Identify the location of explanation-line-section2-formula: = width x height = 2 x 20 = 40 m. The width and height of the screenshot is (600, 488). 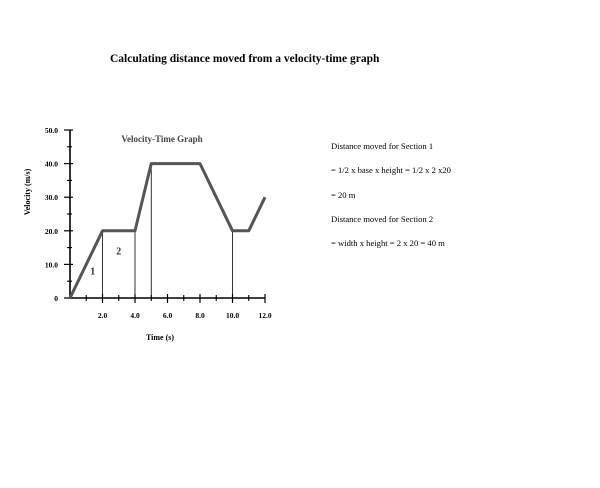
(388, 243).